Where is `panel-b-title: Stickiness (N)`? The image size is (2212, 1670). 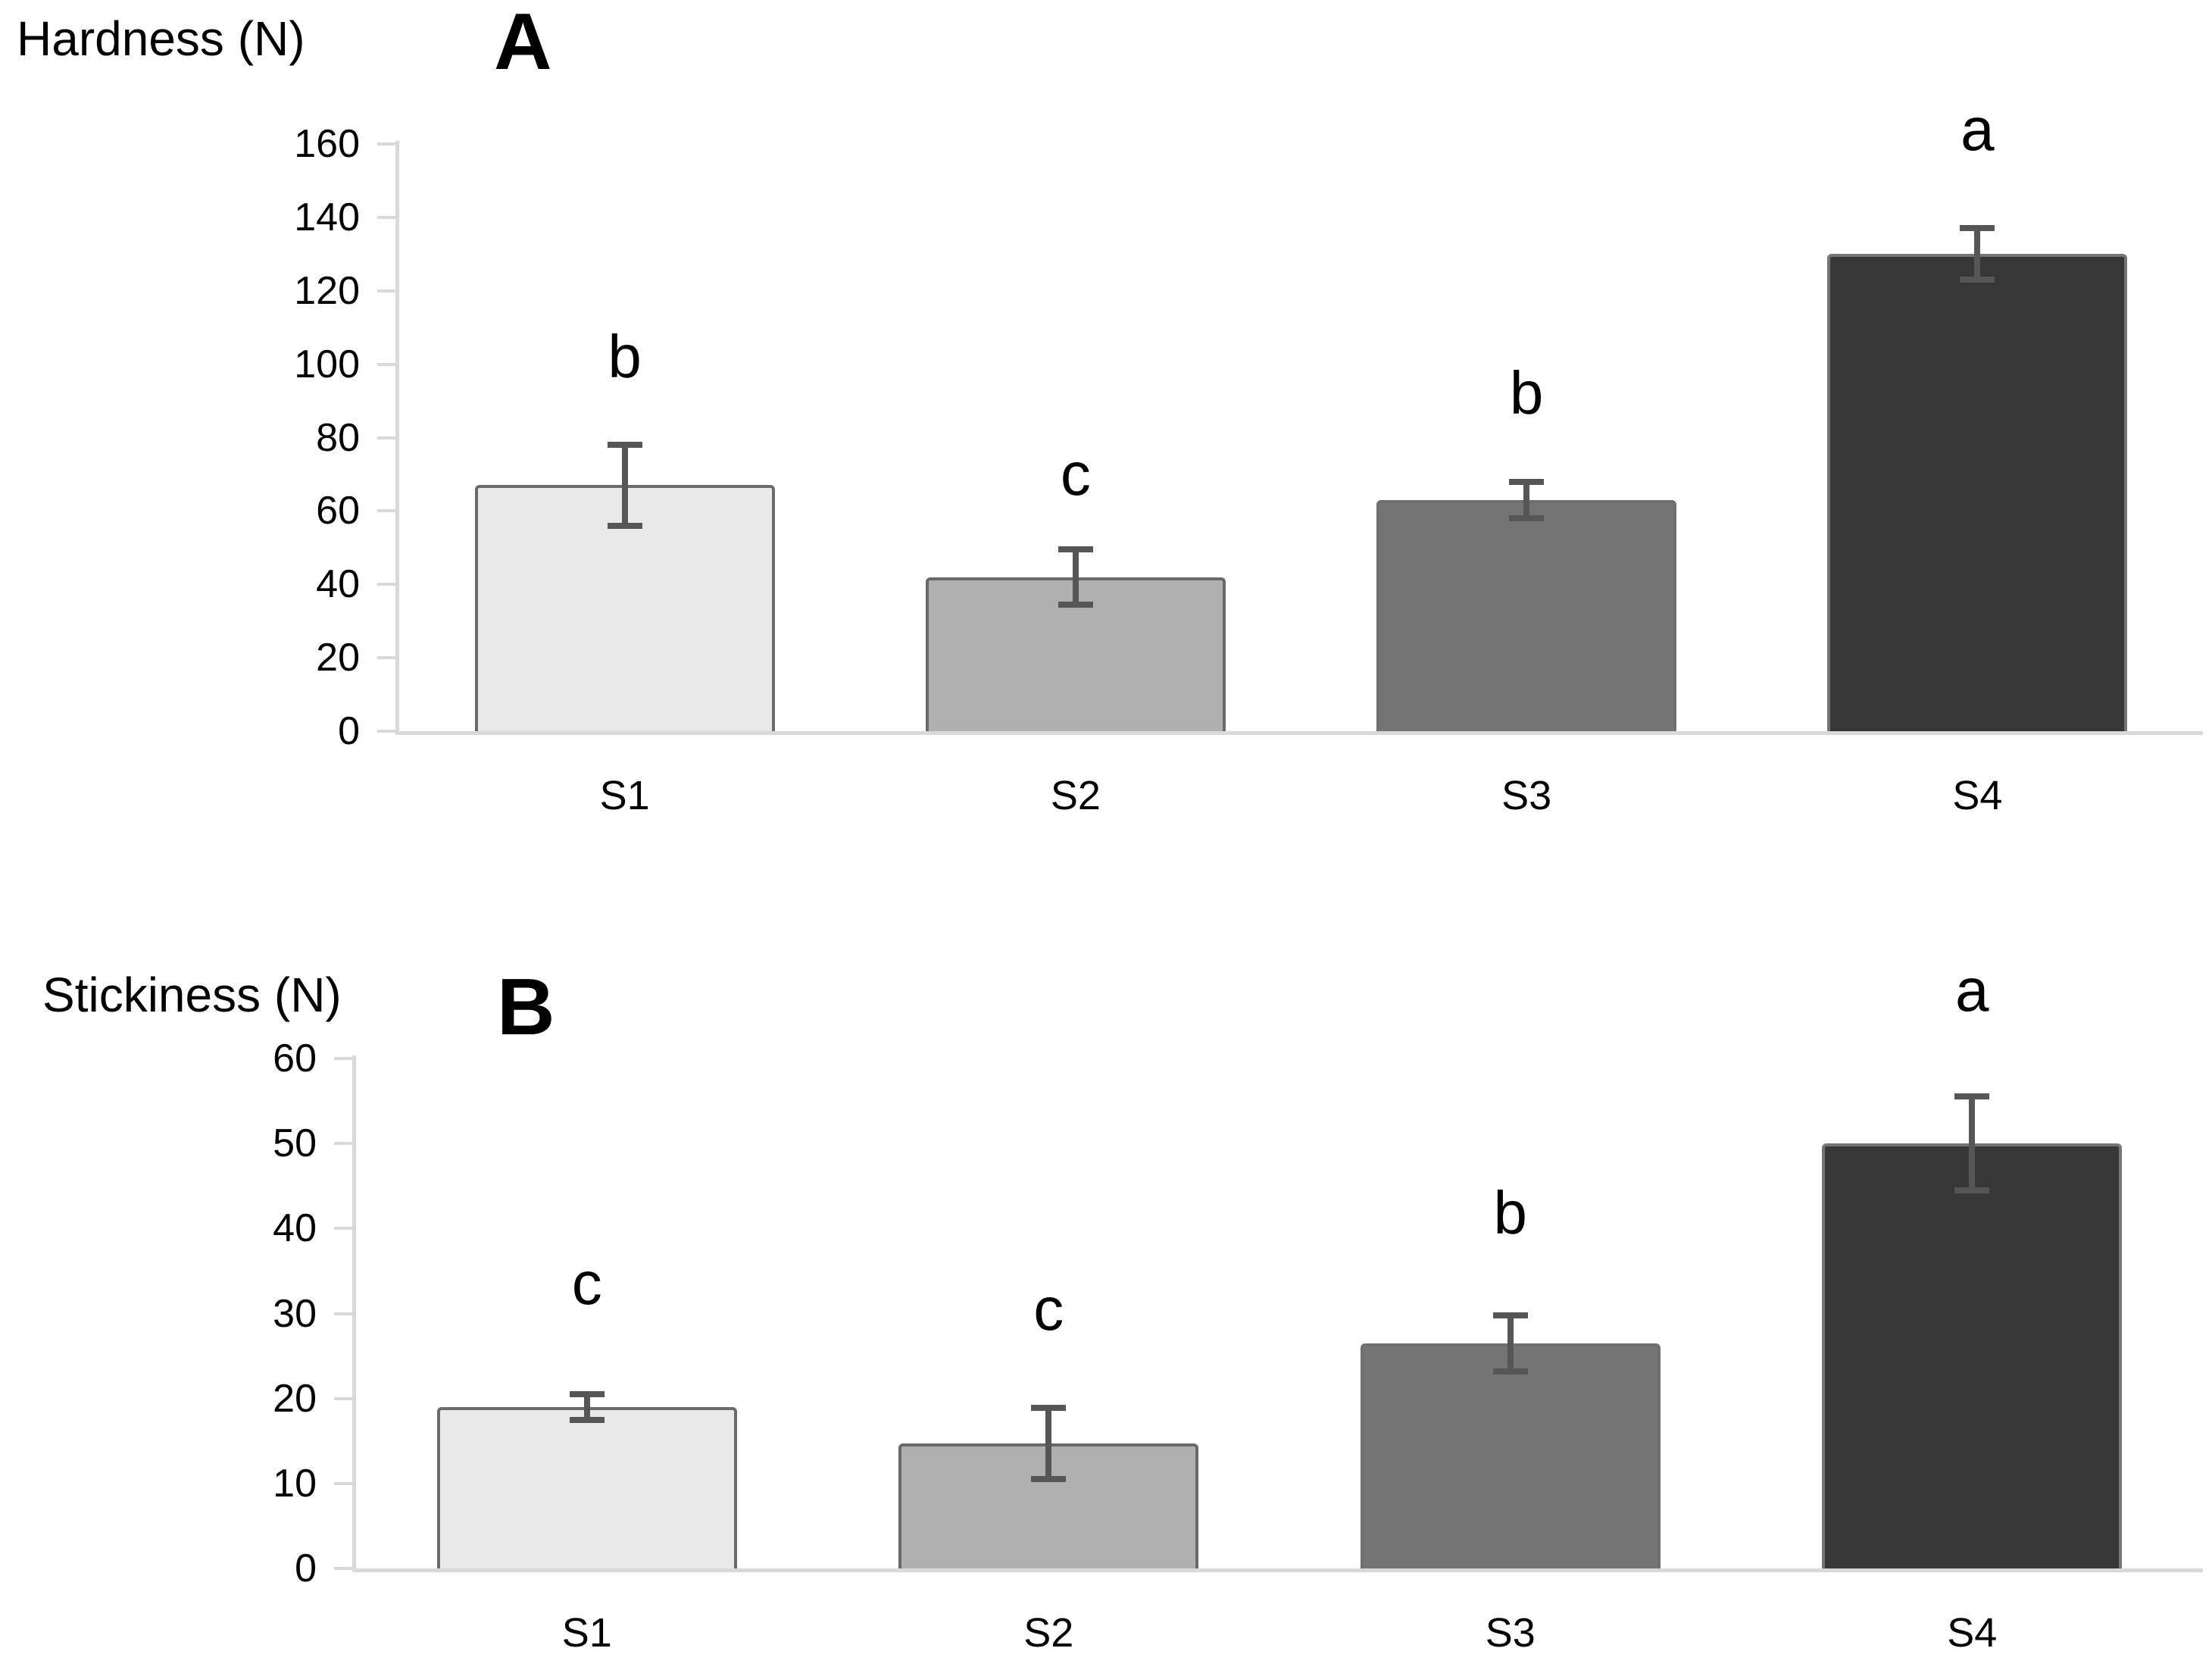 panel-b-title: Stickiness (N) is located at coordinates (192, 995).